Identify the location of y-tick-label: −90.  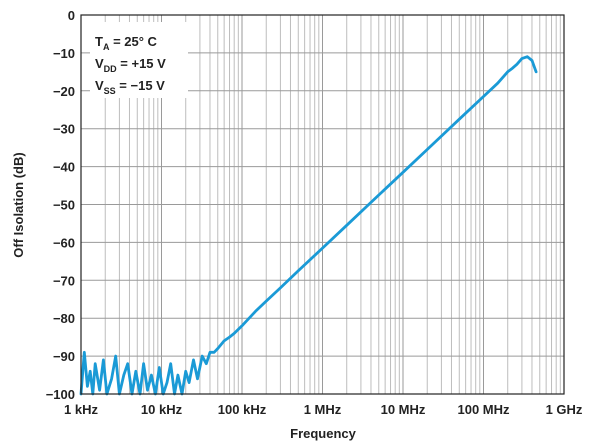
(64, 356).